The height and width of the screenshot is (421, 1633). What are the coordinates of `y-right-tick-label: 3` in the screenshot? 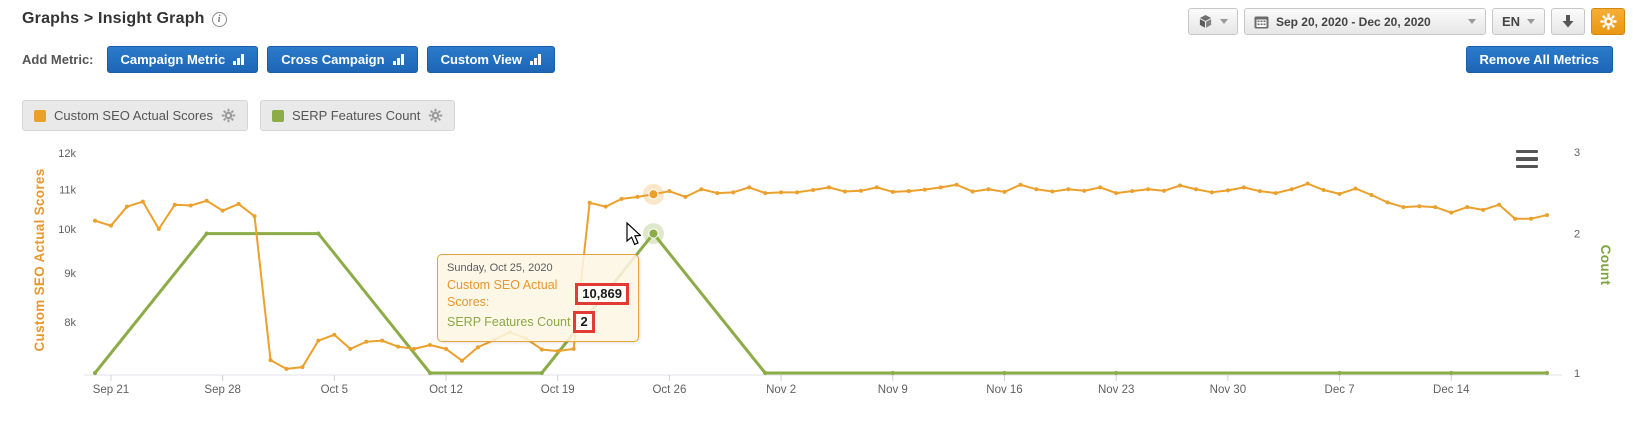 It's located at (1577, 153).